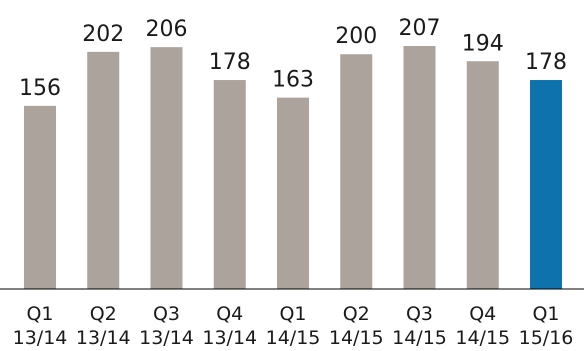  What do you see at coordinates (40, 88) in the screenshot?
I see `value-label-0: 156` at bounding box center [40, 88].